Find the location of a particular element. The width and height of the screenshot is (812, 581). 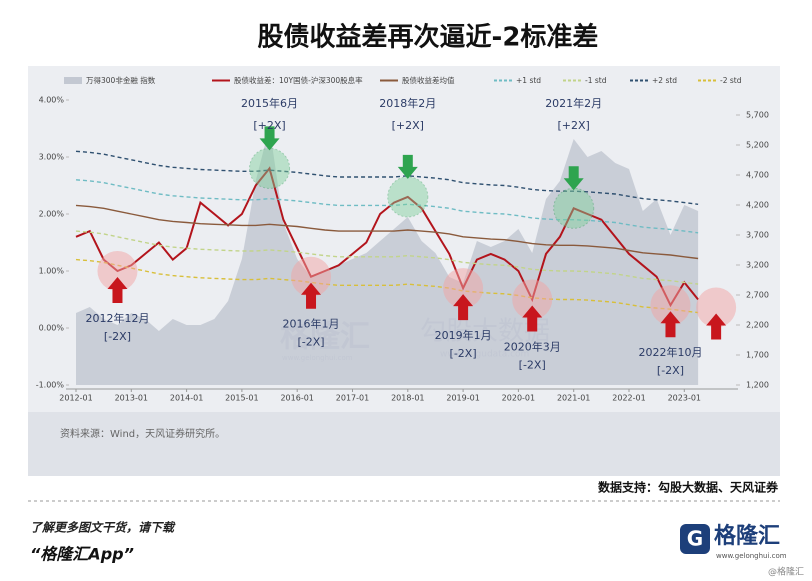

x-tick-label: 2013-01 is located at coordinates (131, 398).